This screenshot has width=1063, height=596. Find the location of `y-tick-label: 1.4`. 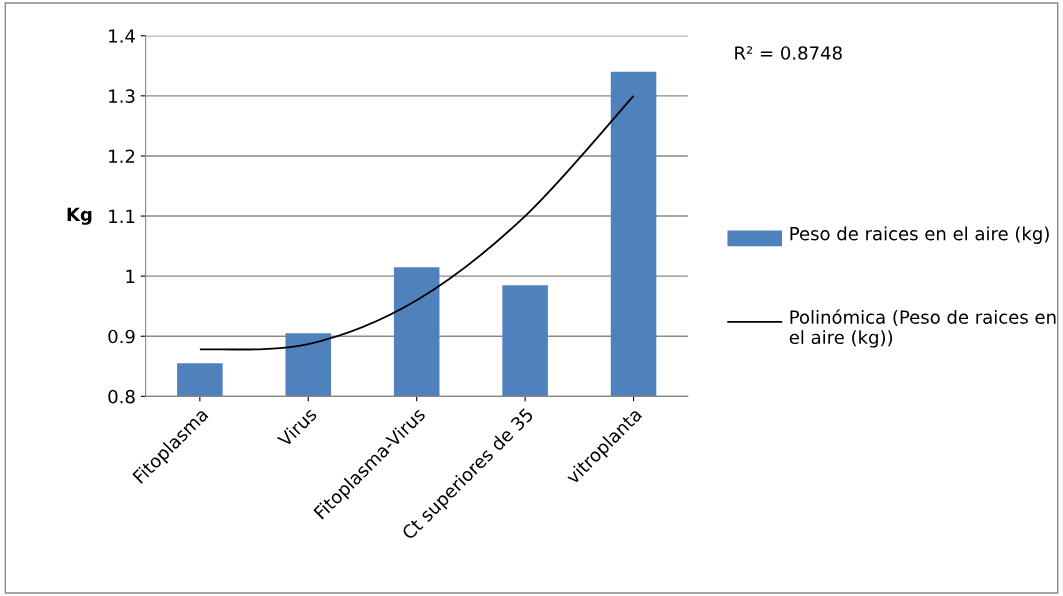

y-tick-label: 1.4 is located at coordinates (122, 36).